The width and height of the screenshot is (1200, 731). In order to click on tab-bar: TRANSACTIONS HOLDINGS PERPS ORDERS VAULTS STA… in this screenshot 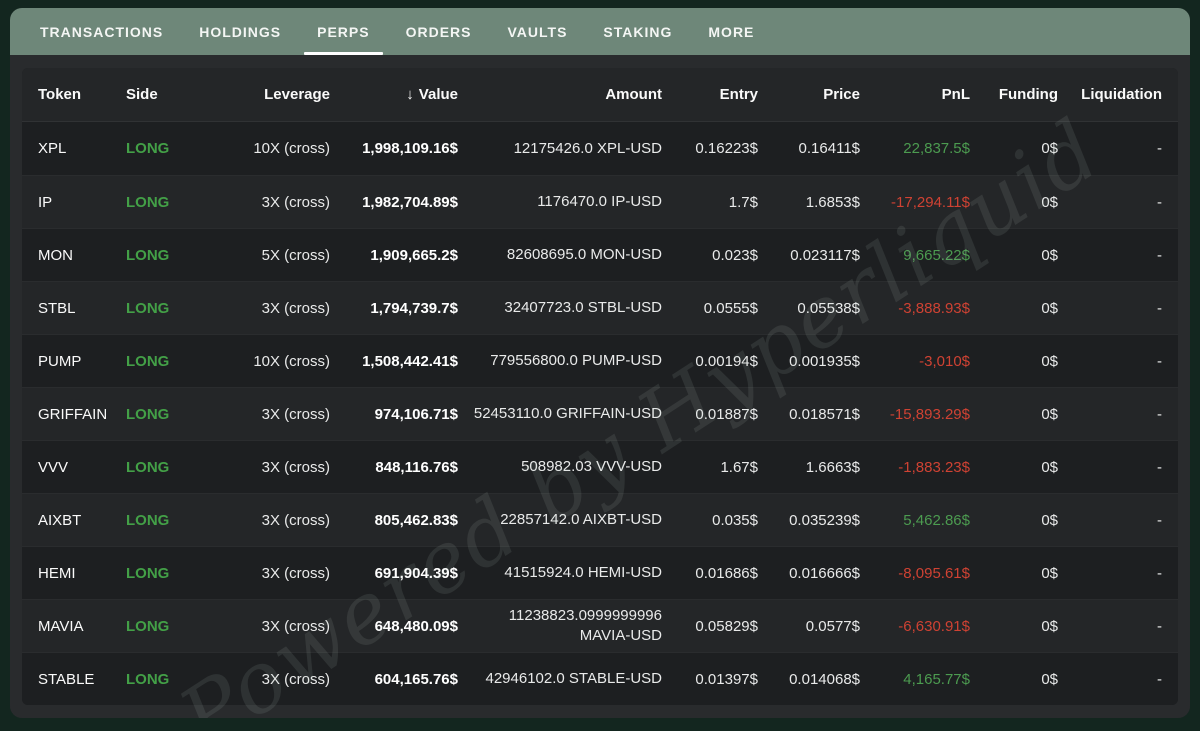, I will do `click(600, 31)`.